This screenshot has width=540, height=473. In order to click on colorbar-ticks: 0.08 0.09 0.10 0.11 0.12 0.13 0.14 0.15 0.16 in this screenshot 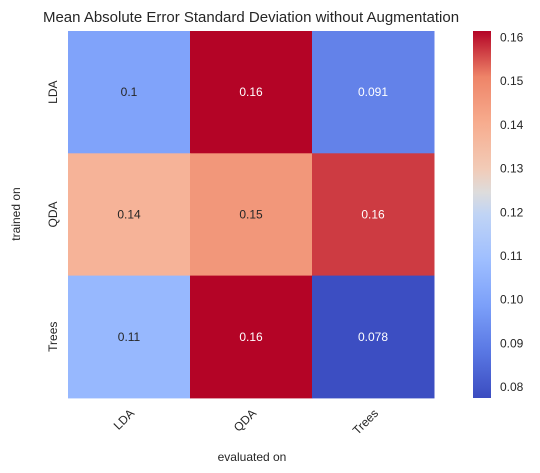, I will do `click(512, 213)`.